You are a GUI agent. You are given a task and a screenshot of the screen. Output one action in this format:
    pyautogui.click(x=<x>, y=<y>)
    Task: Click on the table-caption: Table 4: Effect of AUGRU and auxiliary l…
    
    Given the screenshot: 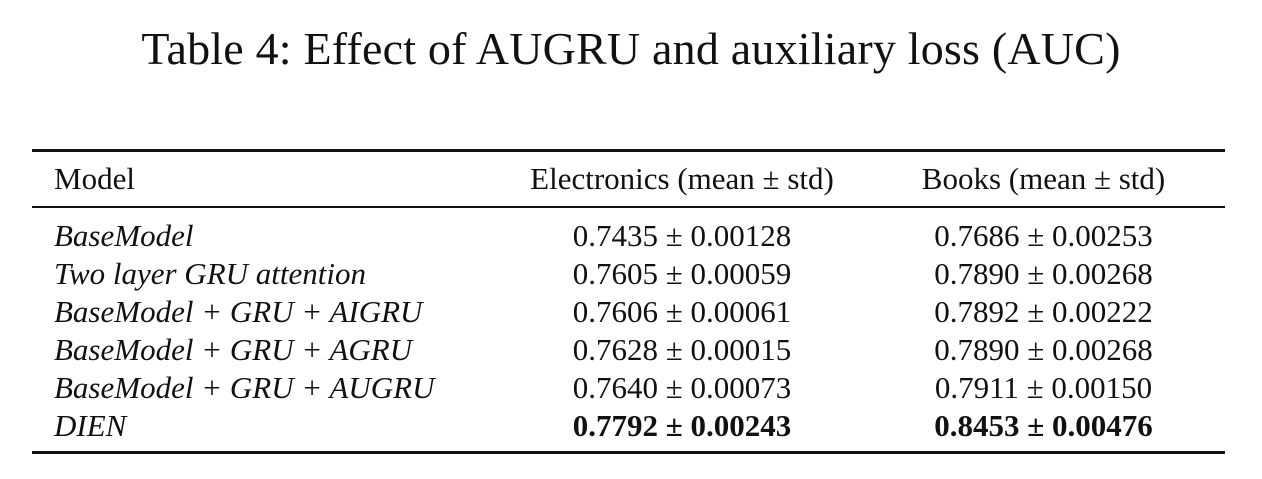 What is the action you would take?
    pyautogui.click(x=631, y=48)
    